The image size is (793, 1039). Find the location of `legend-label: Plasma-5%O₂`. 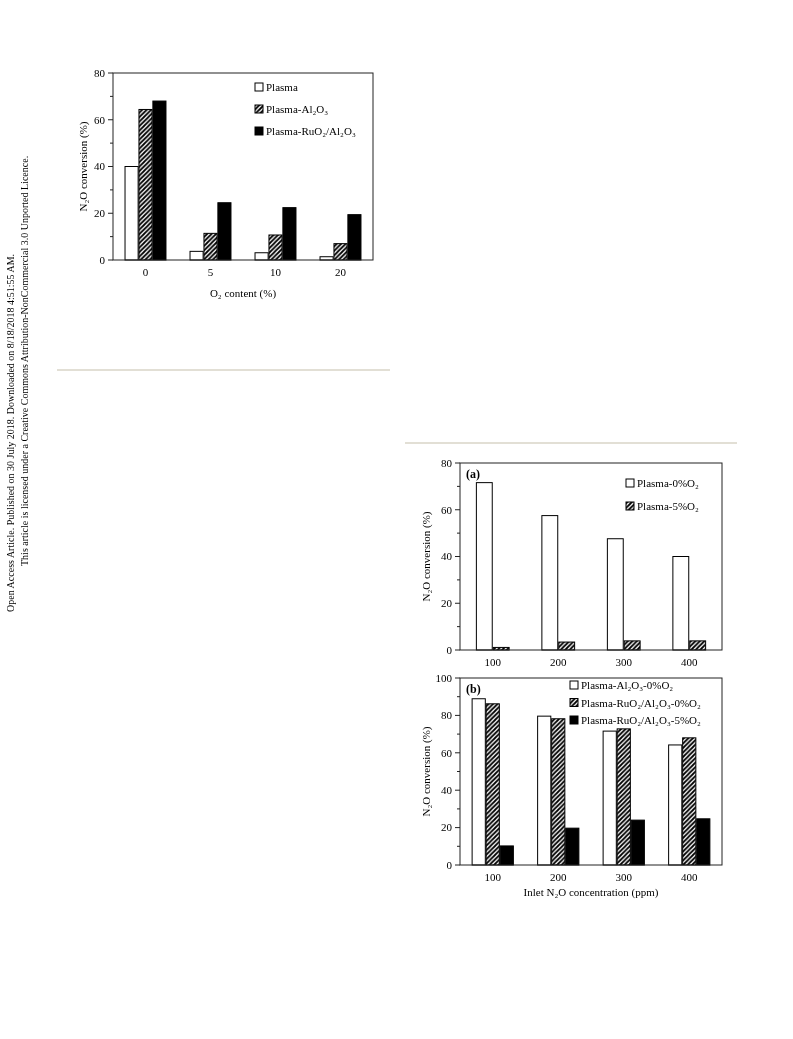

legend-label: Plasma-5%O₂ is located at coordinates (668, 506).